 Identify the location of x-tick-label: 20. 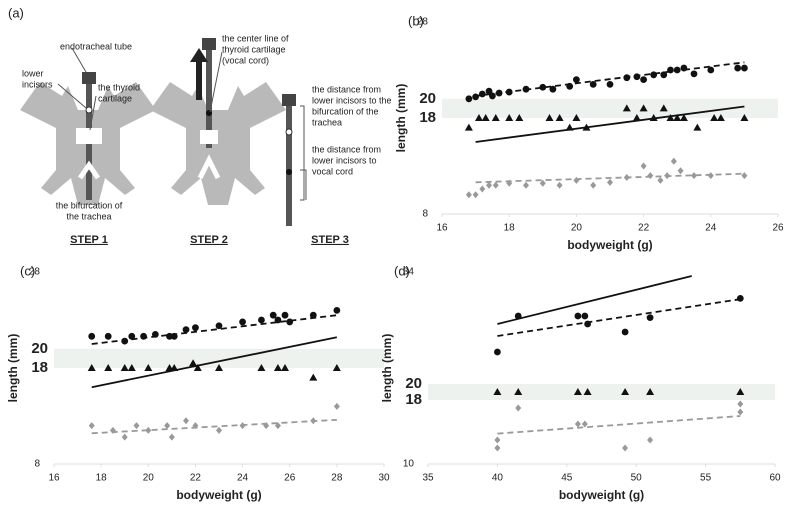
(577, 228).